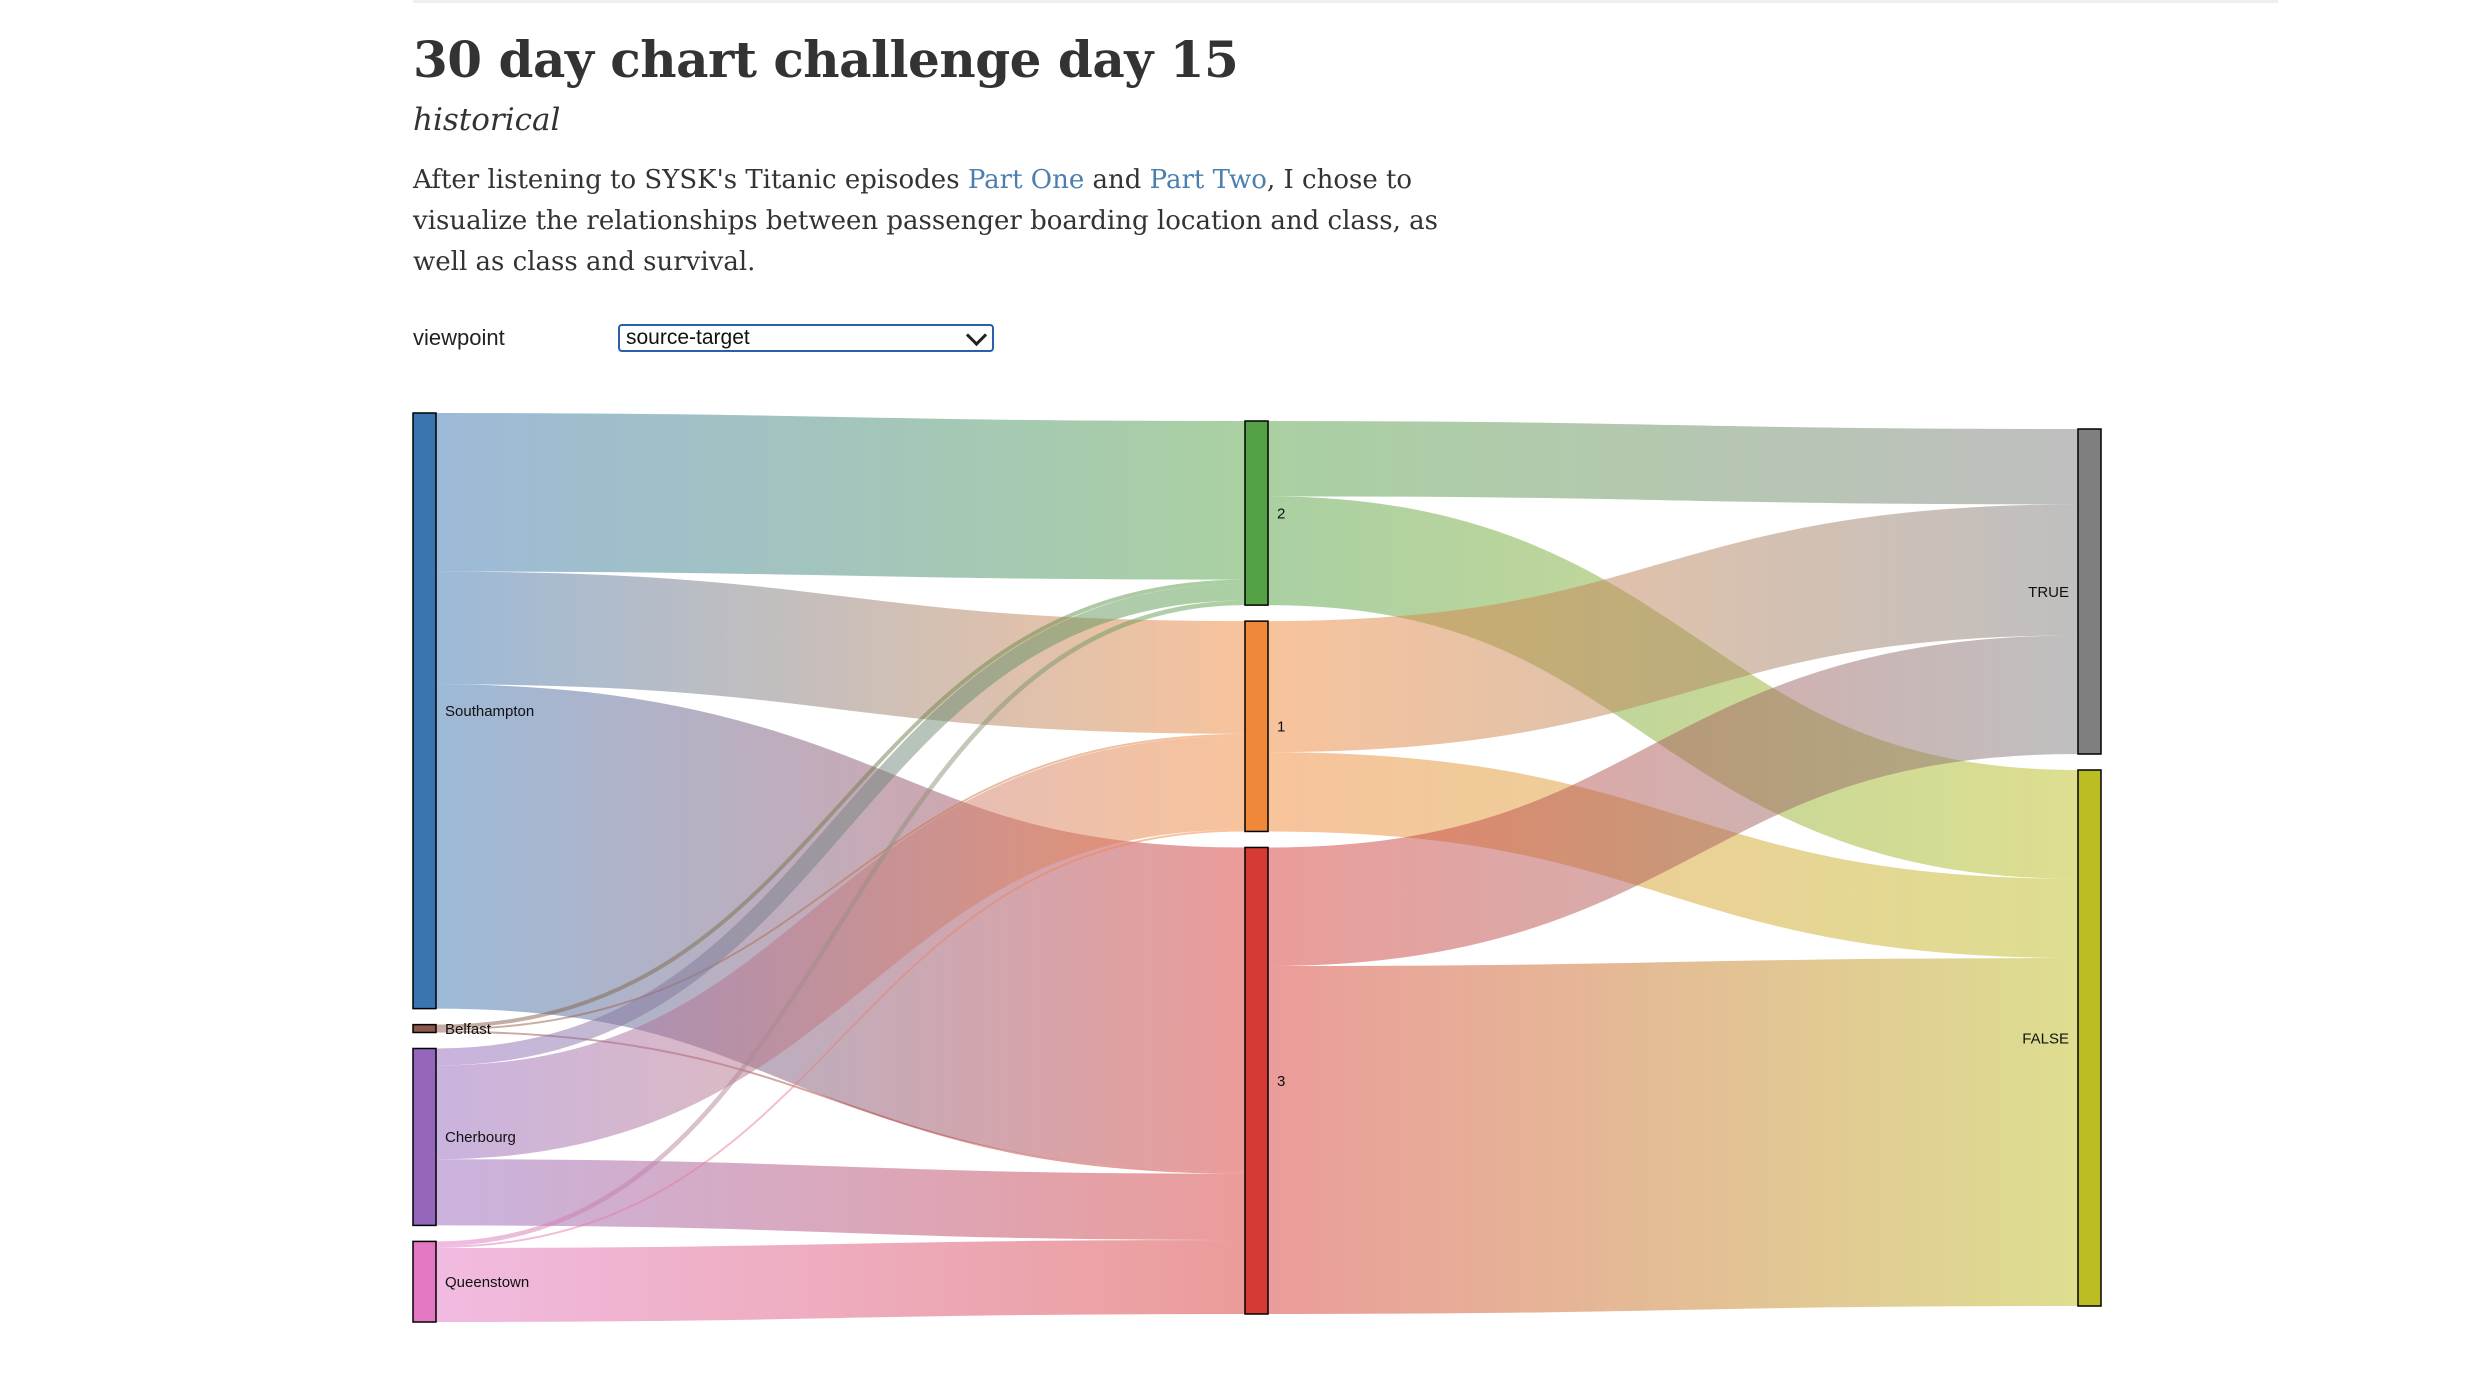  What do you see at coordinates (1281, 513) in the screenshot?
I see `sankey-label-2: 2` at bounding box center [1281, 513].